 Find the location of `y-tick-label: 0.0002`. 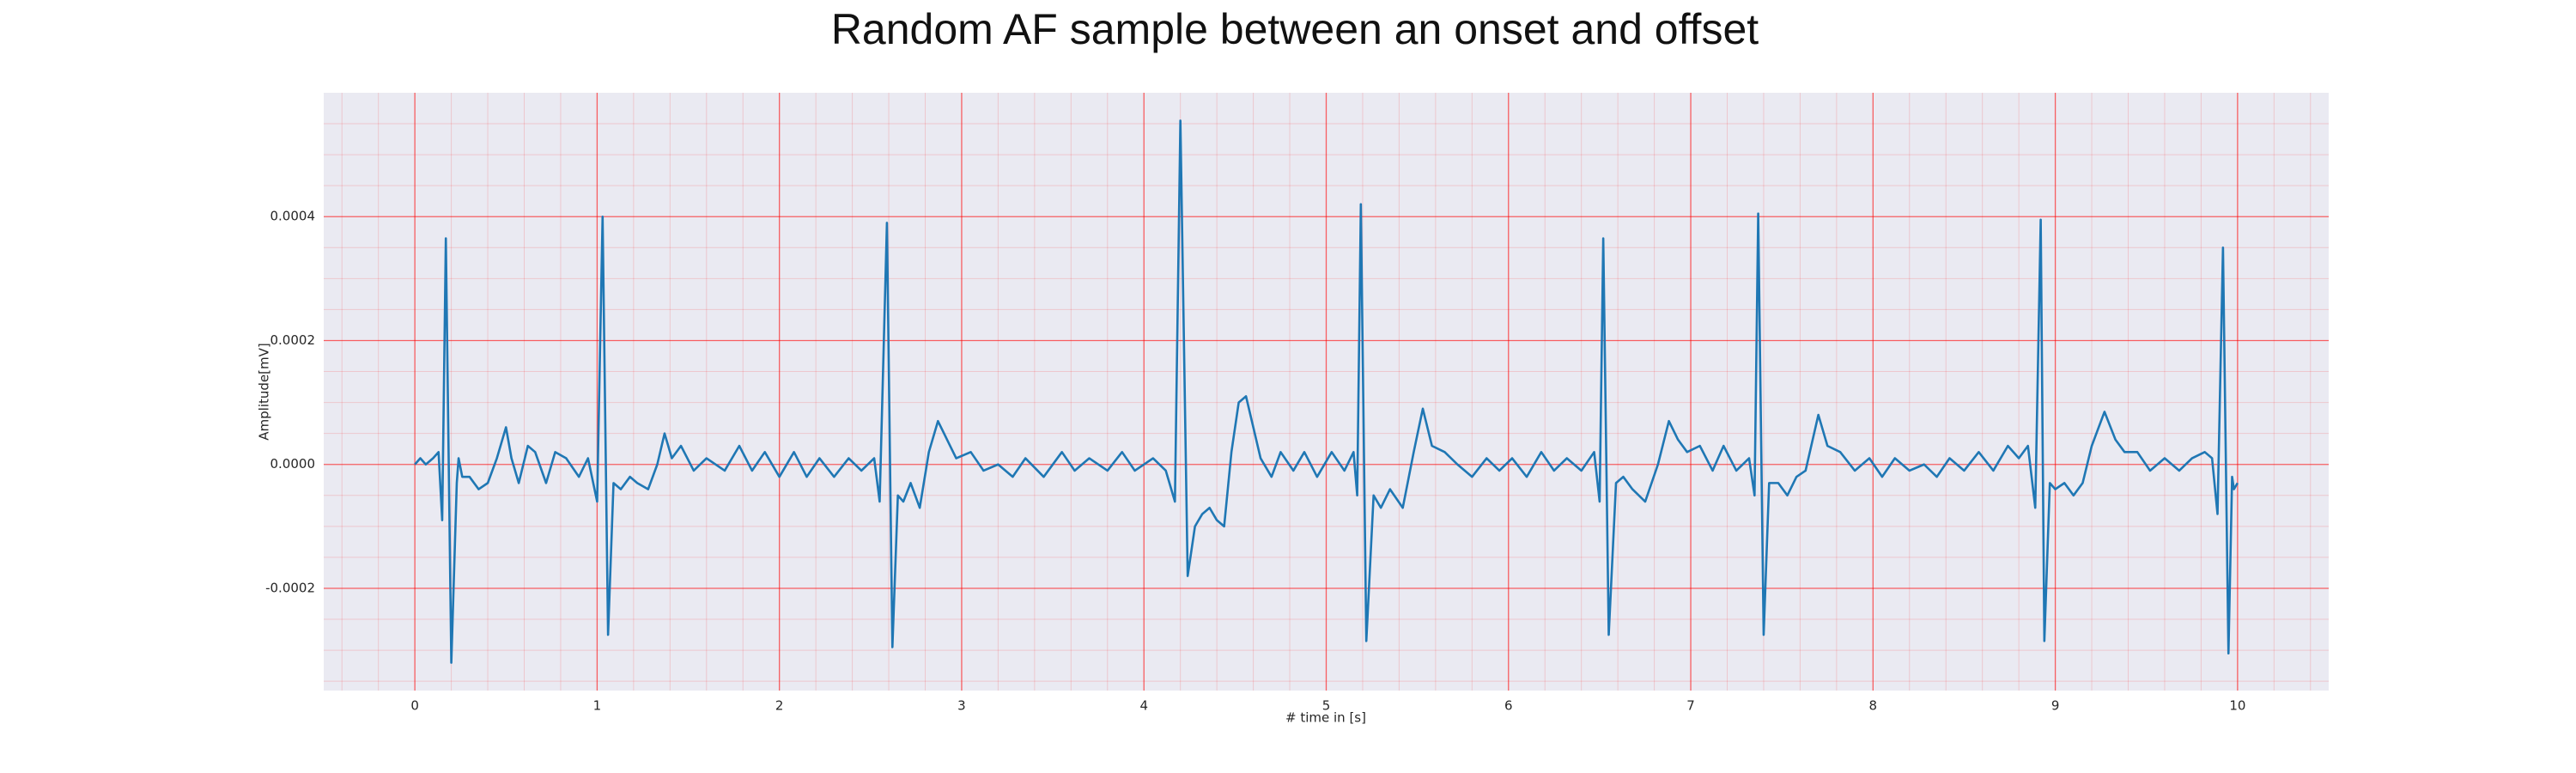

y-tick-label: 0.0002 is located at coordinates (293, 340).